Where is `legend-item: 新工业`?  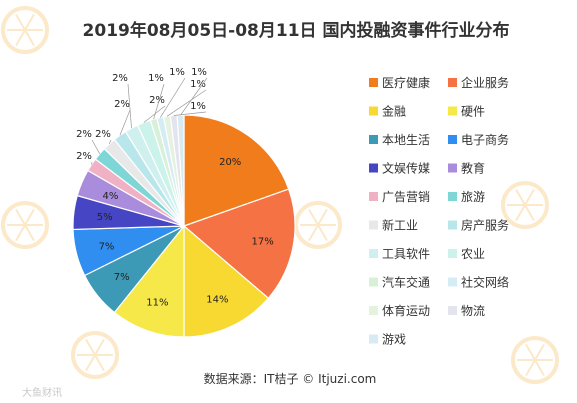
legend-item: 新工业 is located at coordinates (393, 225).